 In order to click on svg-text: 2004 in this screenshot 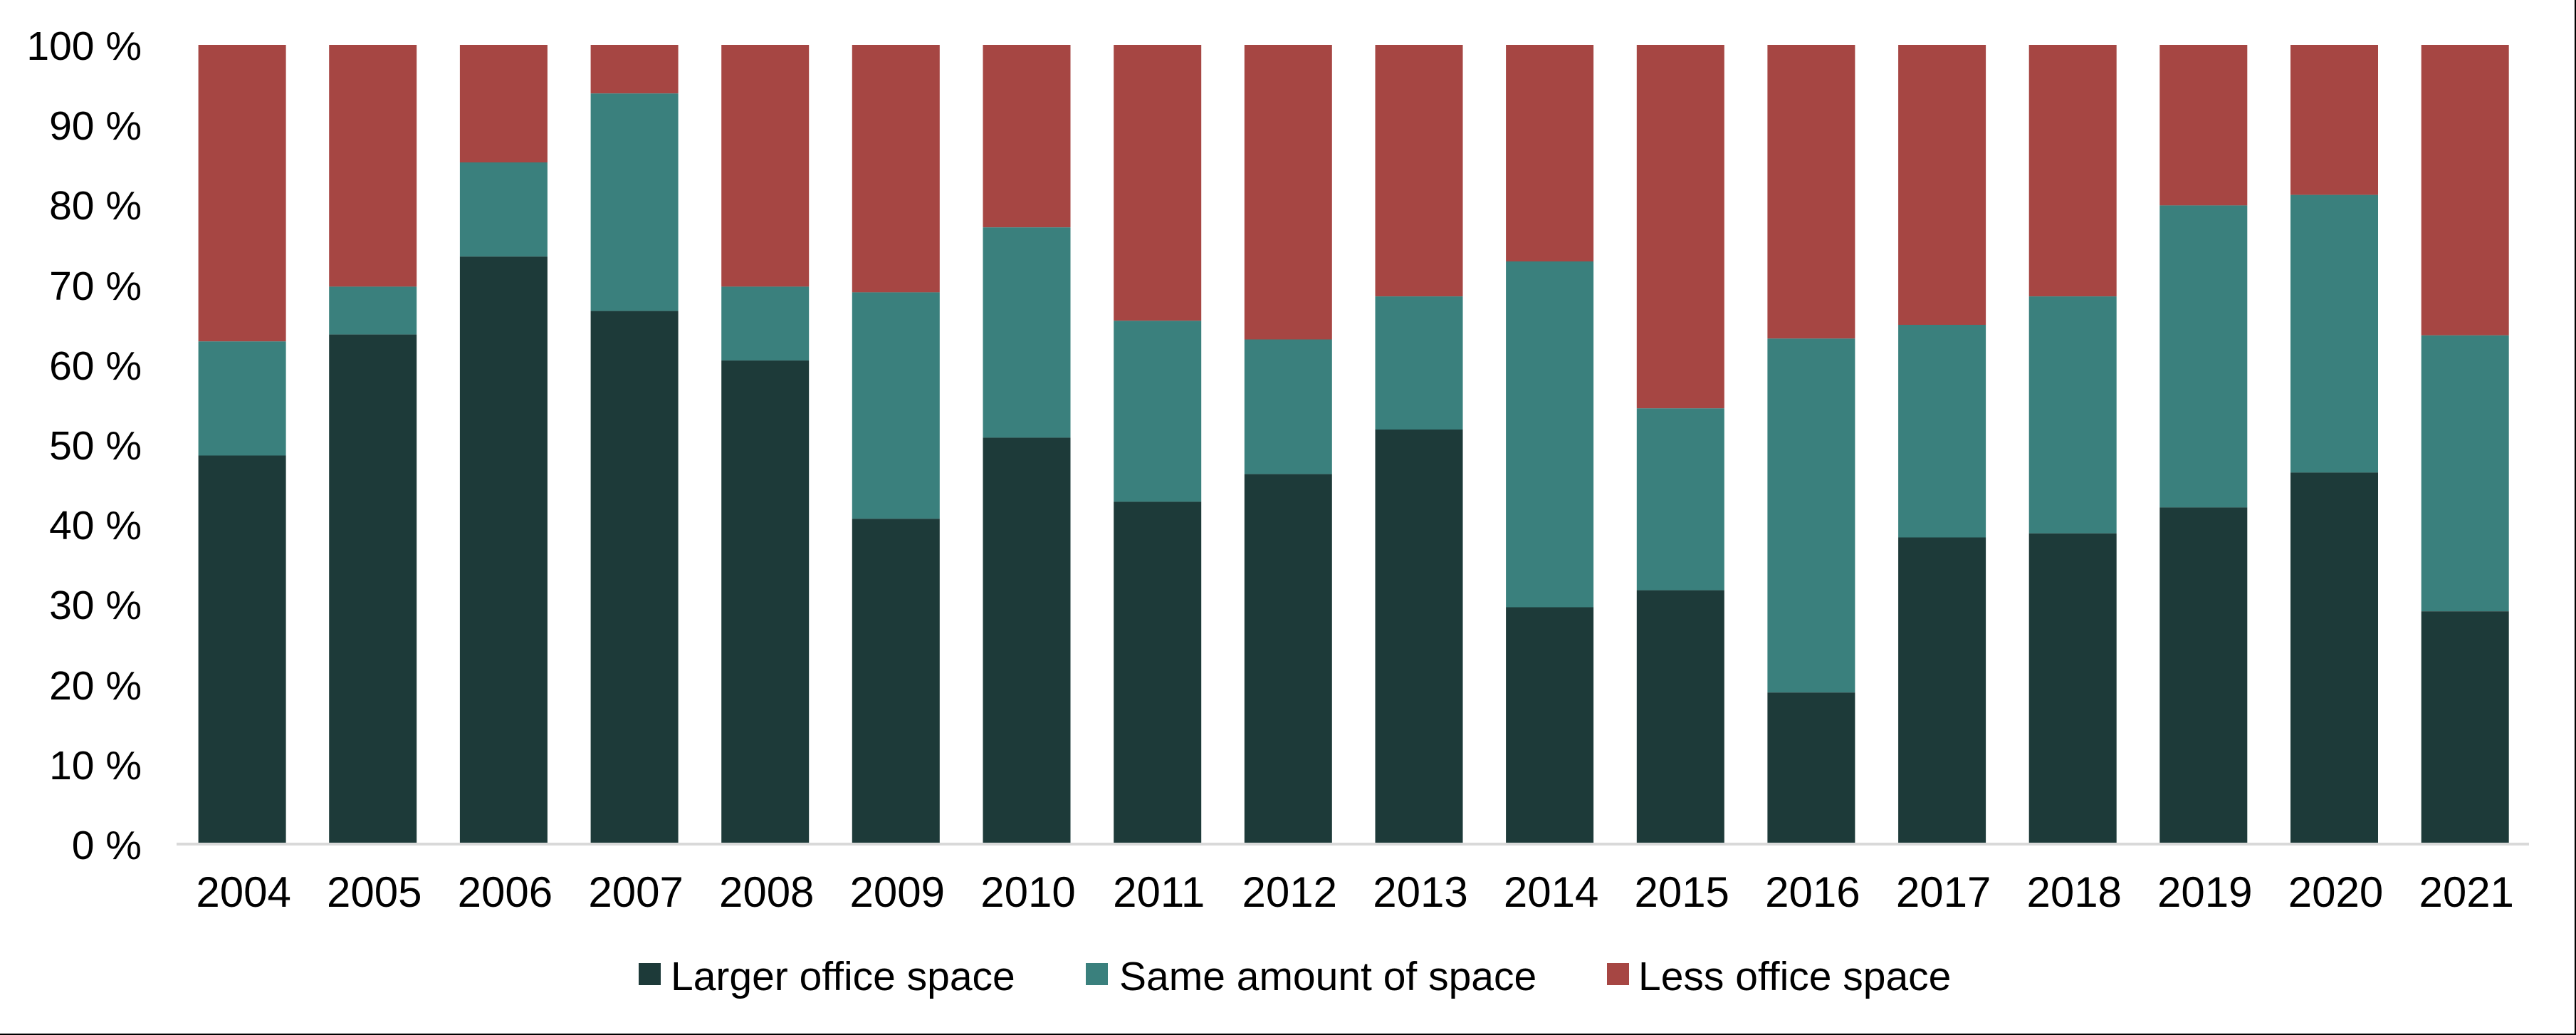, I will do `click(243, 892)`.